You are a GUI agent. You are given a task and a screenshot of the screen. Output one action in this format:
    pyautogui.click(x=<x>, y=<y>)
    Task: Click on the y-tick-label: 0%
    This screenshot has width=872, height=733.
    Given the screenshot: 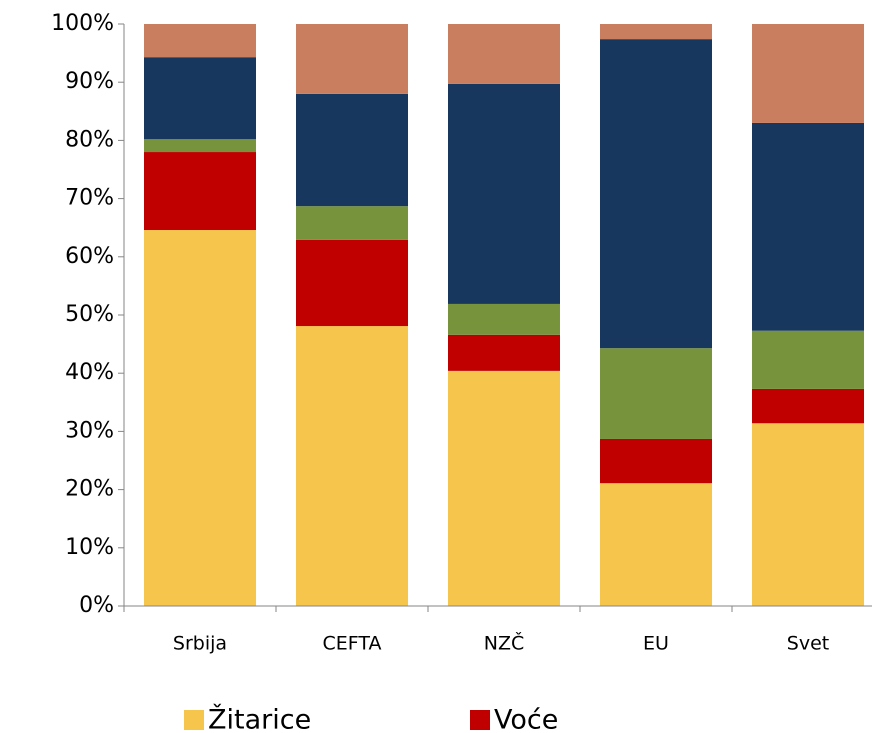 What is the action you would take?
    pyautogui.click(x=96, y=605)
    